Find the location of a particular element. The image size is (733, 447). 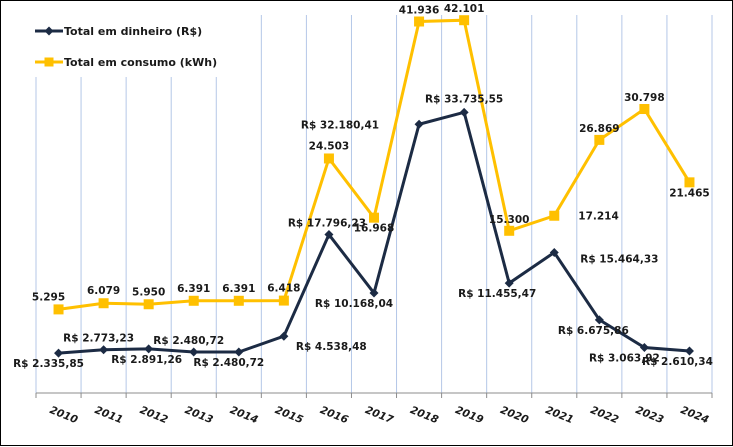

data-label-dinheiro: R$ 6.675,86 is located at coordinates (593, 331).